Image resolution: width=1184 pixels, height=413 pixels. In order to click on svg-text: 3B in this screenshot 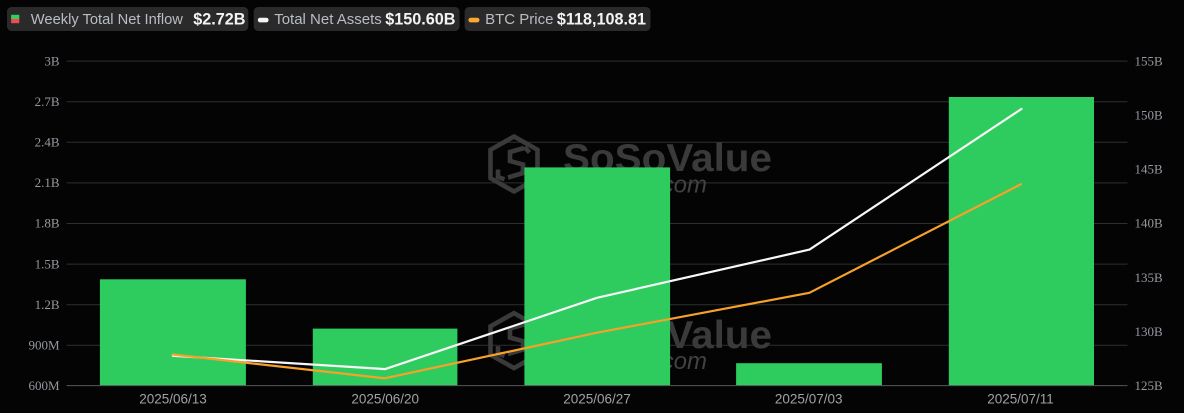, I will do `click(52, 60)`.